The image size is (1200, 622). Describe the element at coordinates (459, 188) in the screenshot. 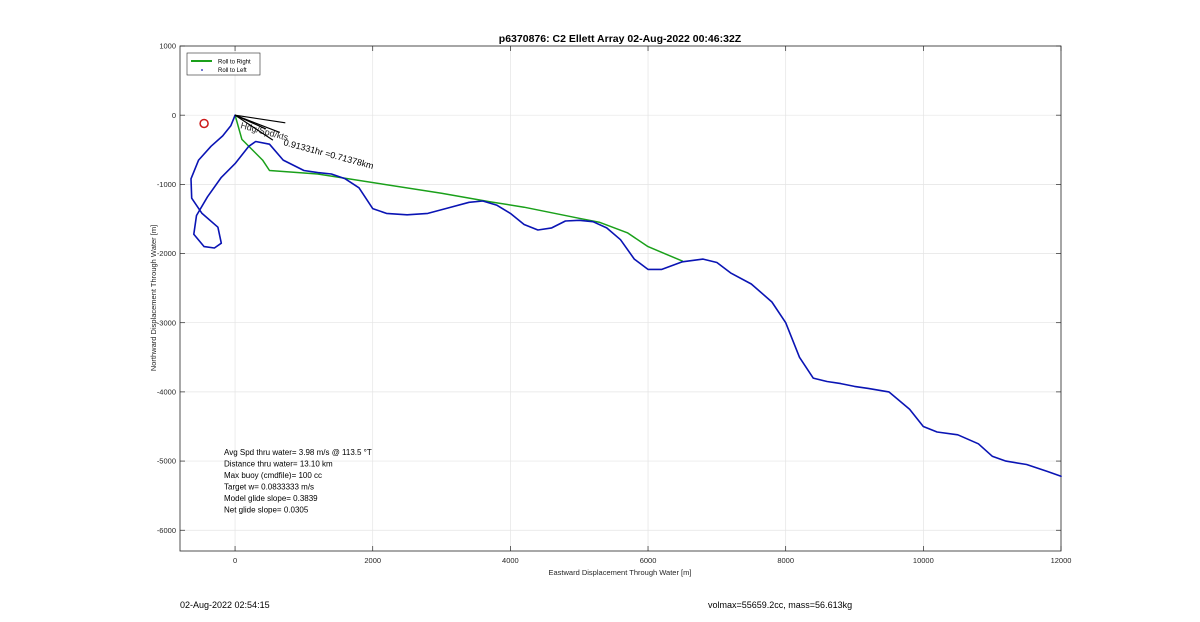

I see `series-roll-to-right` at that location.